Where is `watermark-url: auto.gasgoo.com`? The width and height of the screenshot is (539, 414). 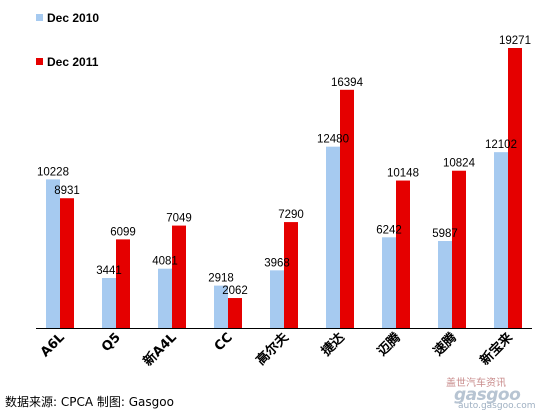 watermark-url: auto.gasgoo.com is located at coordinates (497, 406).